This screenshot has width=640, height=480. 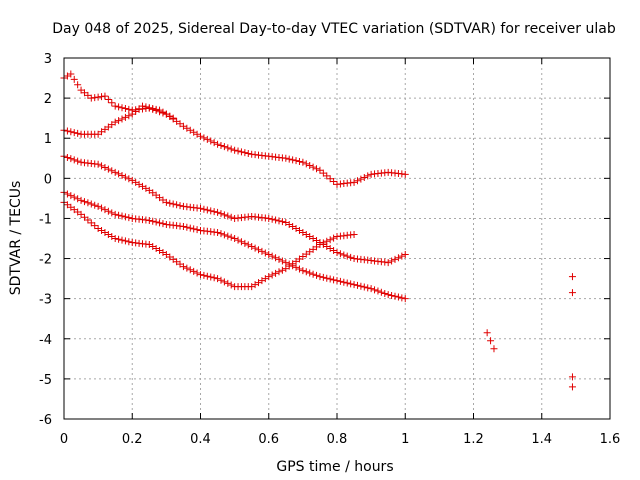 I want to click on x-tick-label: 1, so click(x=405, y=439).